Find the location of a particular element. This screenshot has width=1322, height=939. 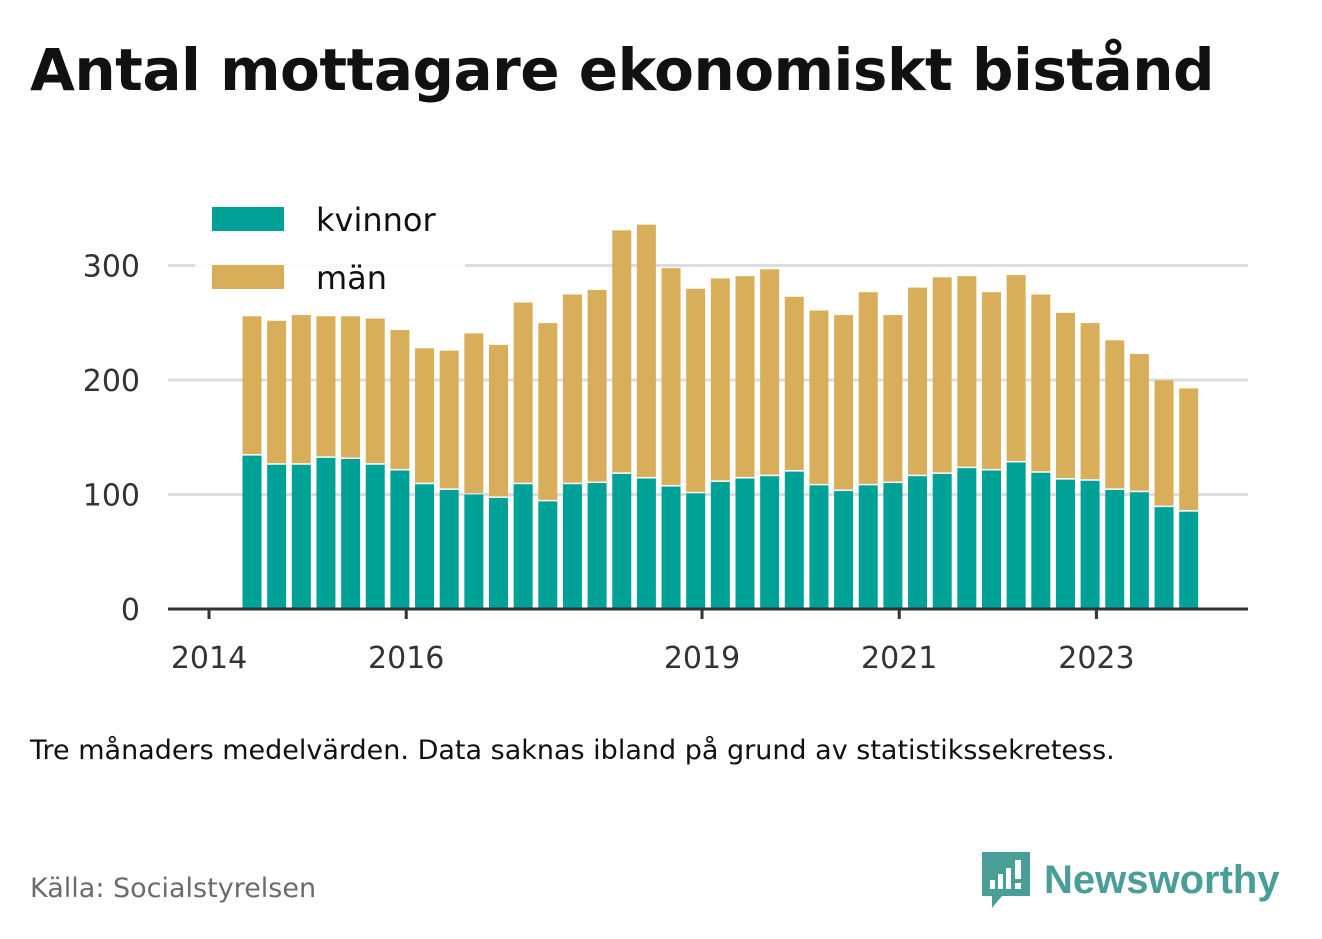

source-label: Källa: Socialstyrelsen is located at coordinates (173, 888).